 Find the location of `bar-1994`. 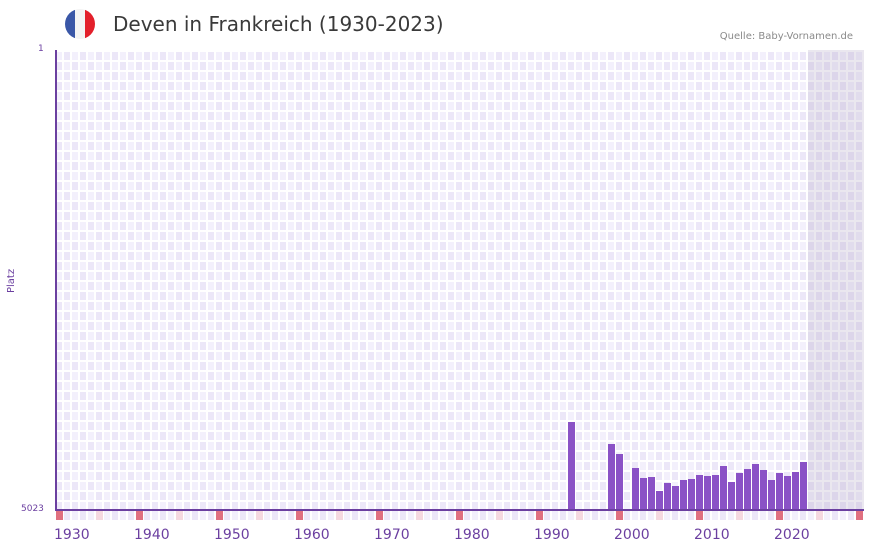

bar-1994 is located at coordinates (571, 466).